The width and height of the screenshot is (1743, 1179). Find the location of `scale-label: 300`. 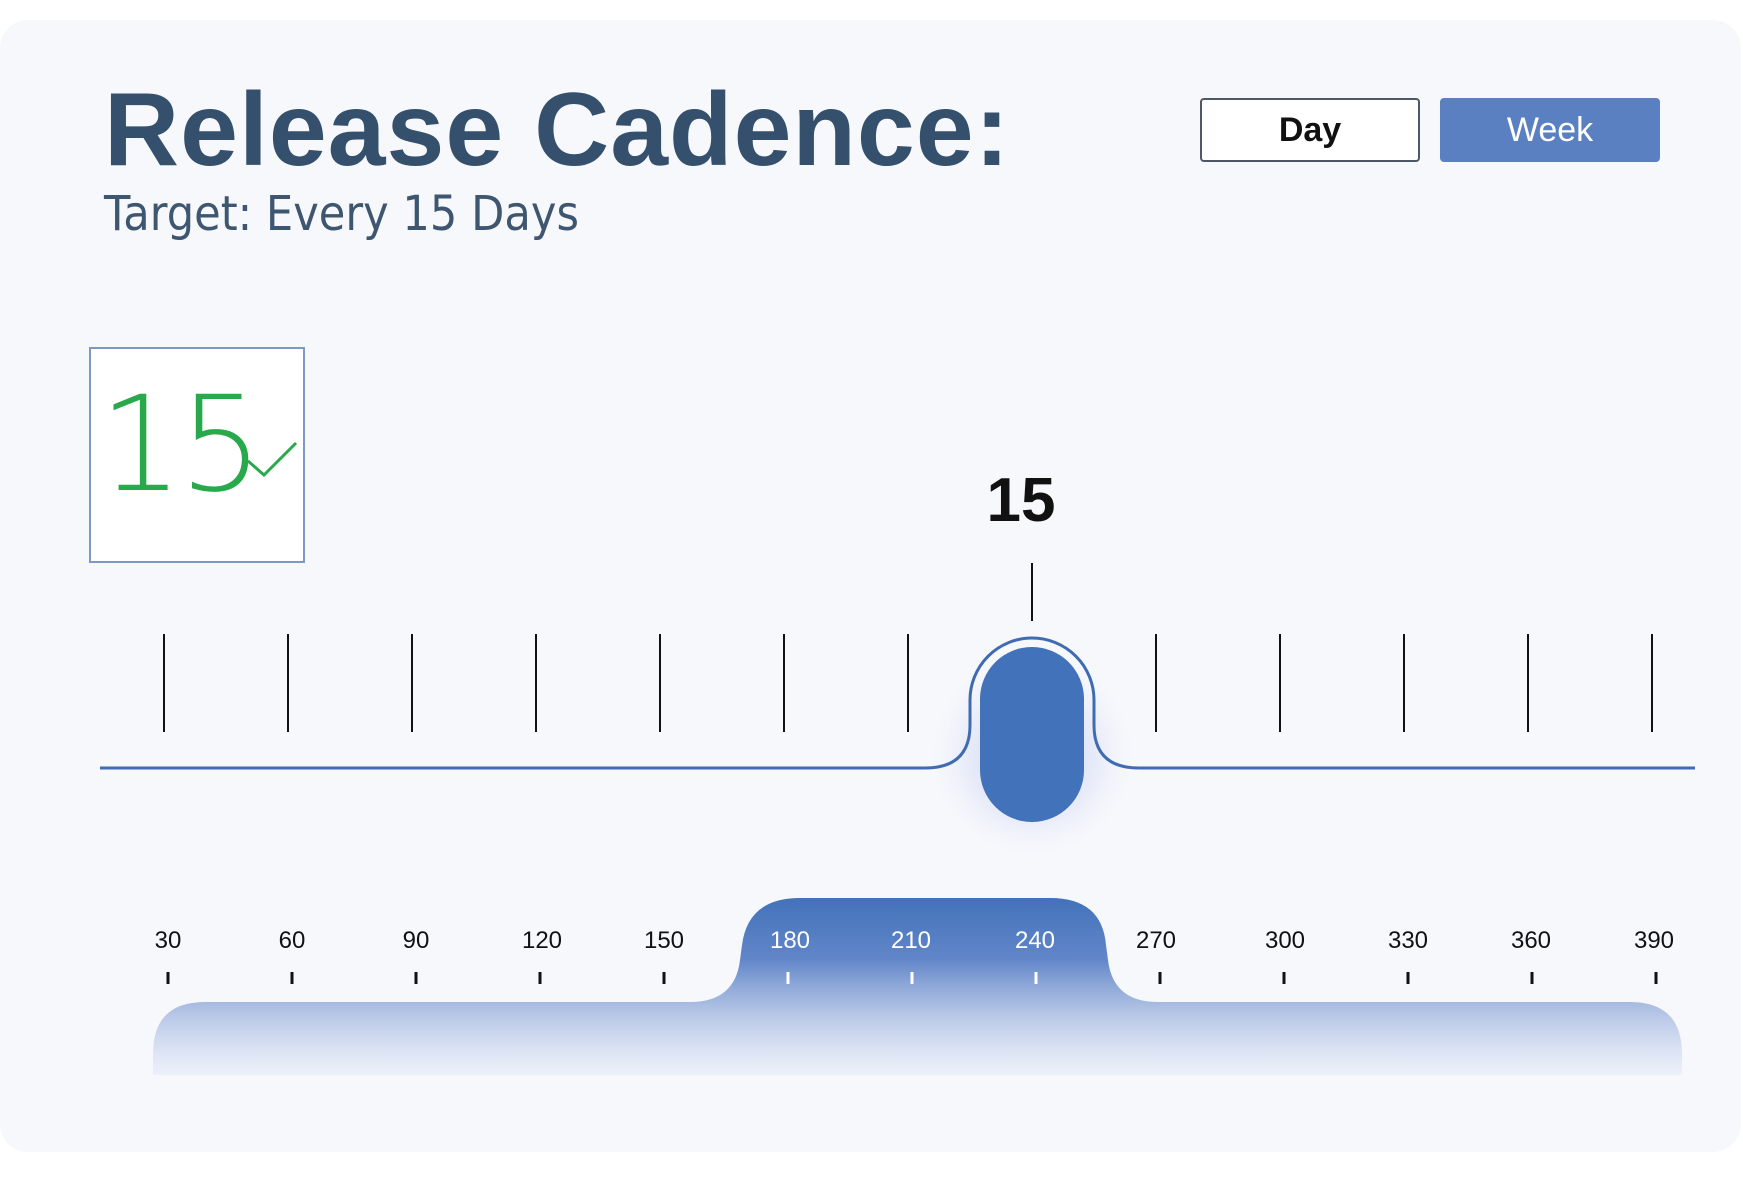

scale-label: 300 is located at coordinates (1285, 940).